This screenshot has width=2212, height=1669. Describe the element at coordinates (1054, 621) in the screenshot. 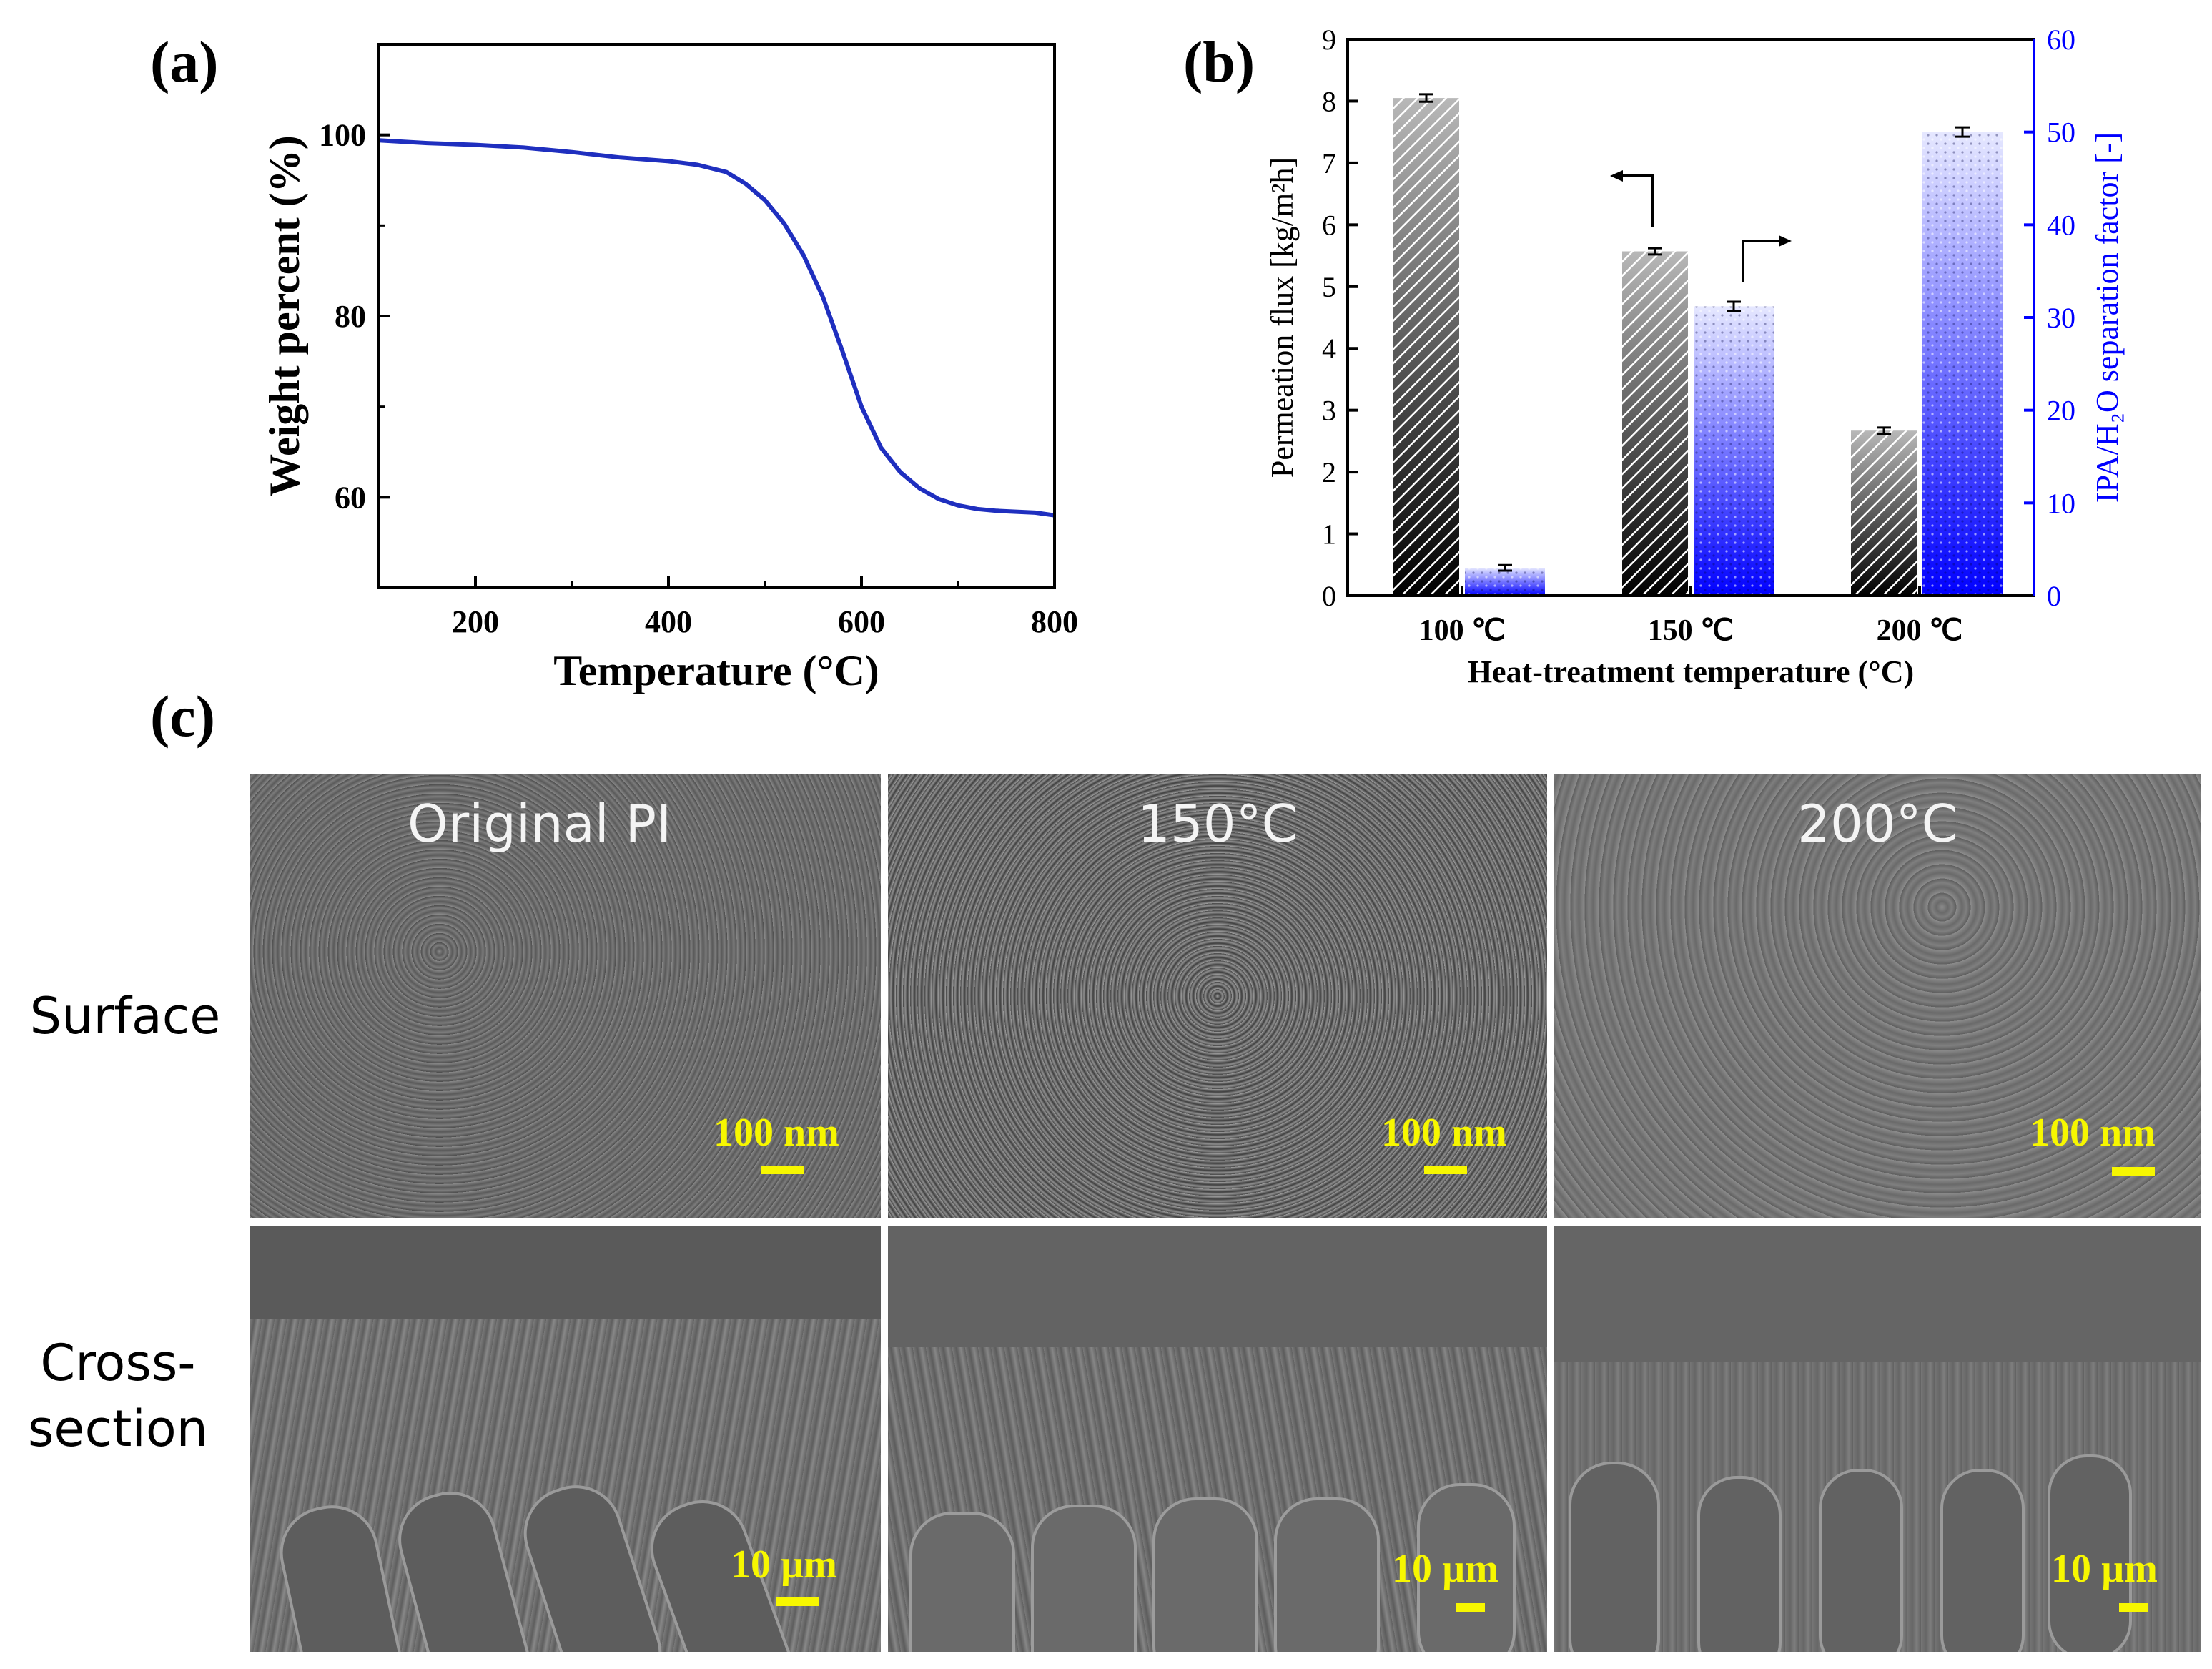

I see `x-tick-label: 800` at that location.